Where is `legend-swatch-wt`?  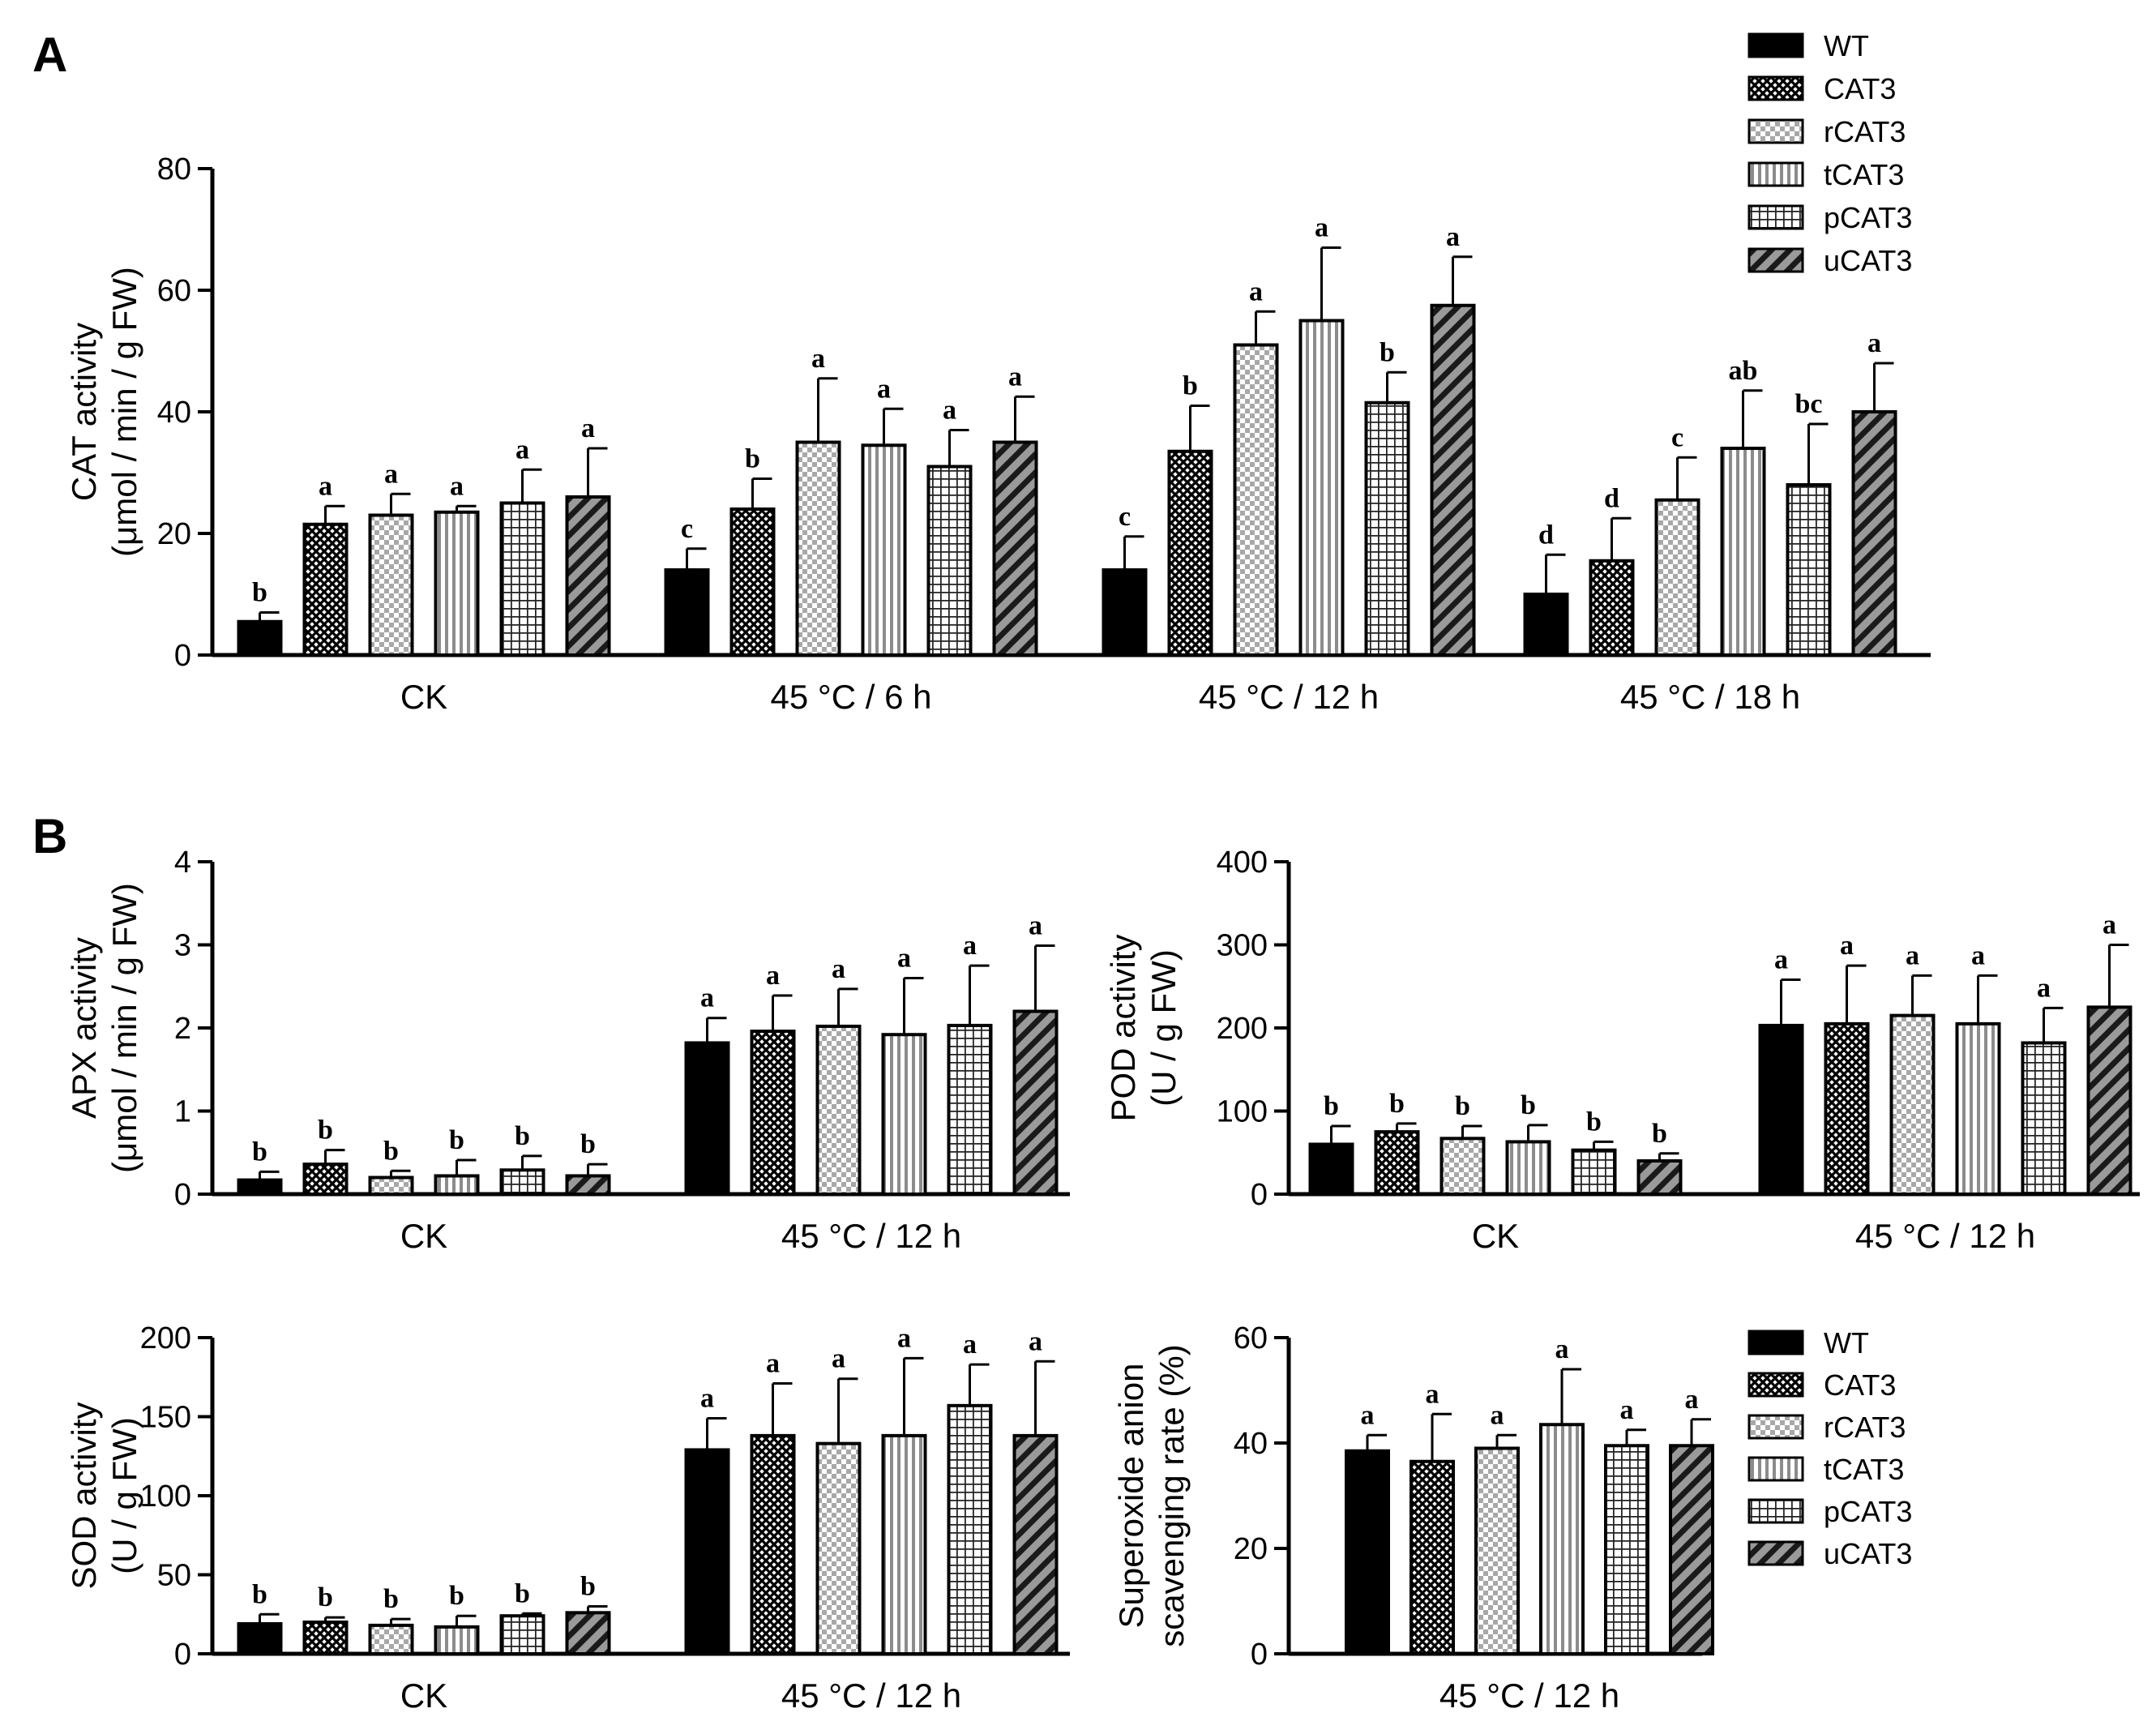 legend-swatch-wt is located at coordinates (1776, 45).